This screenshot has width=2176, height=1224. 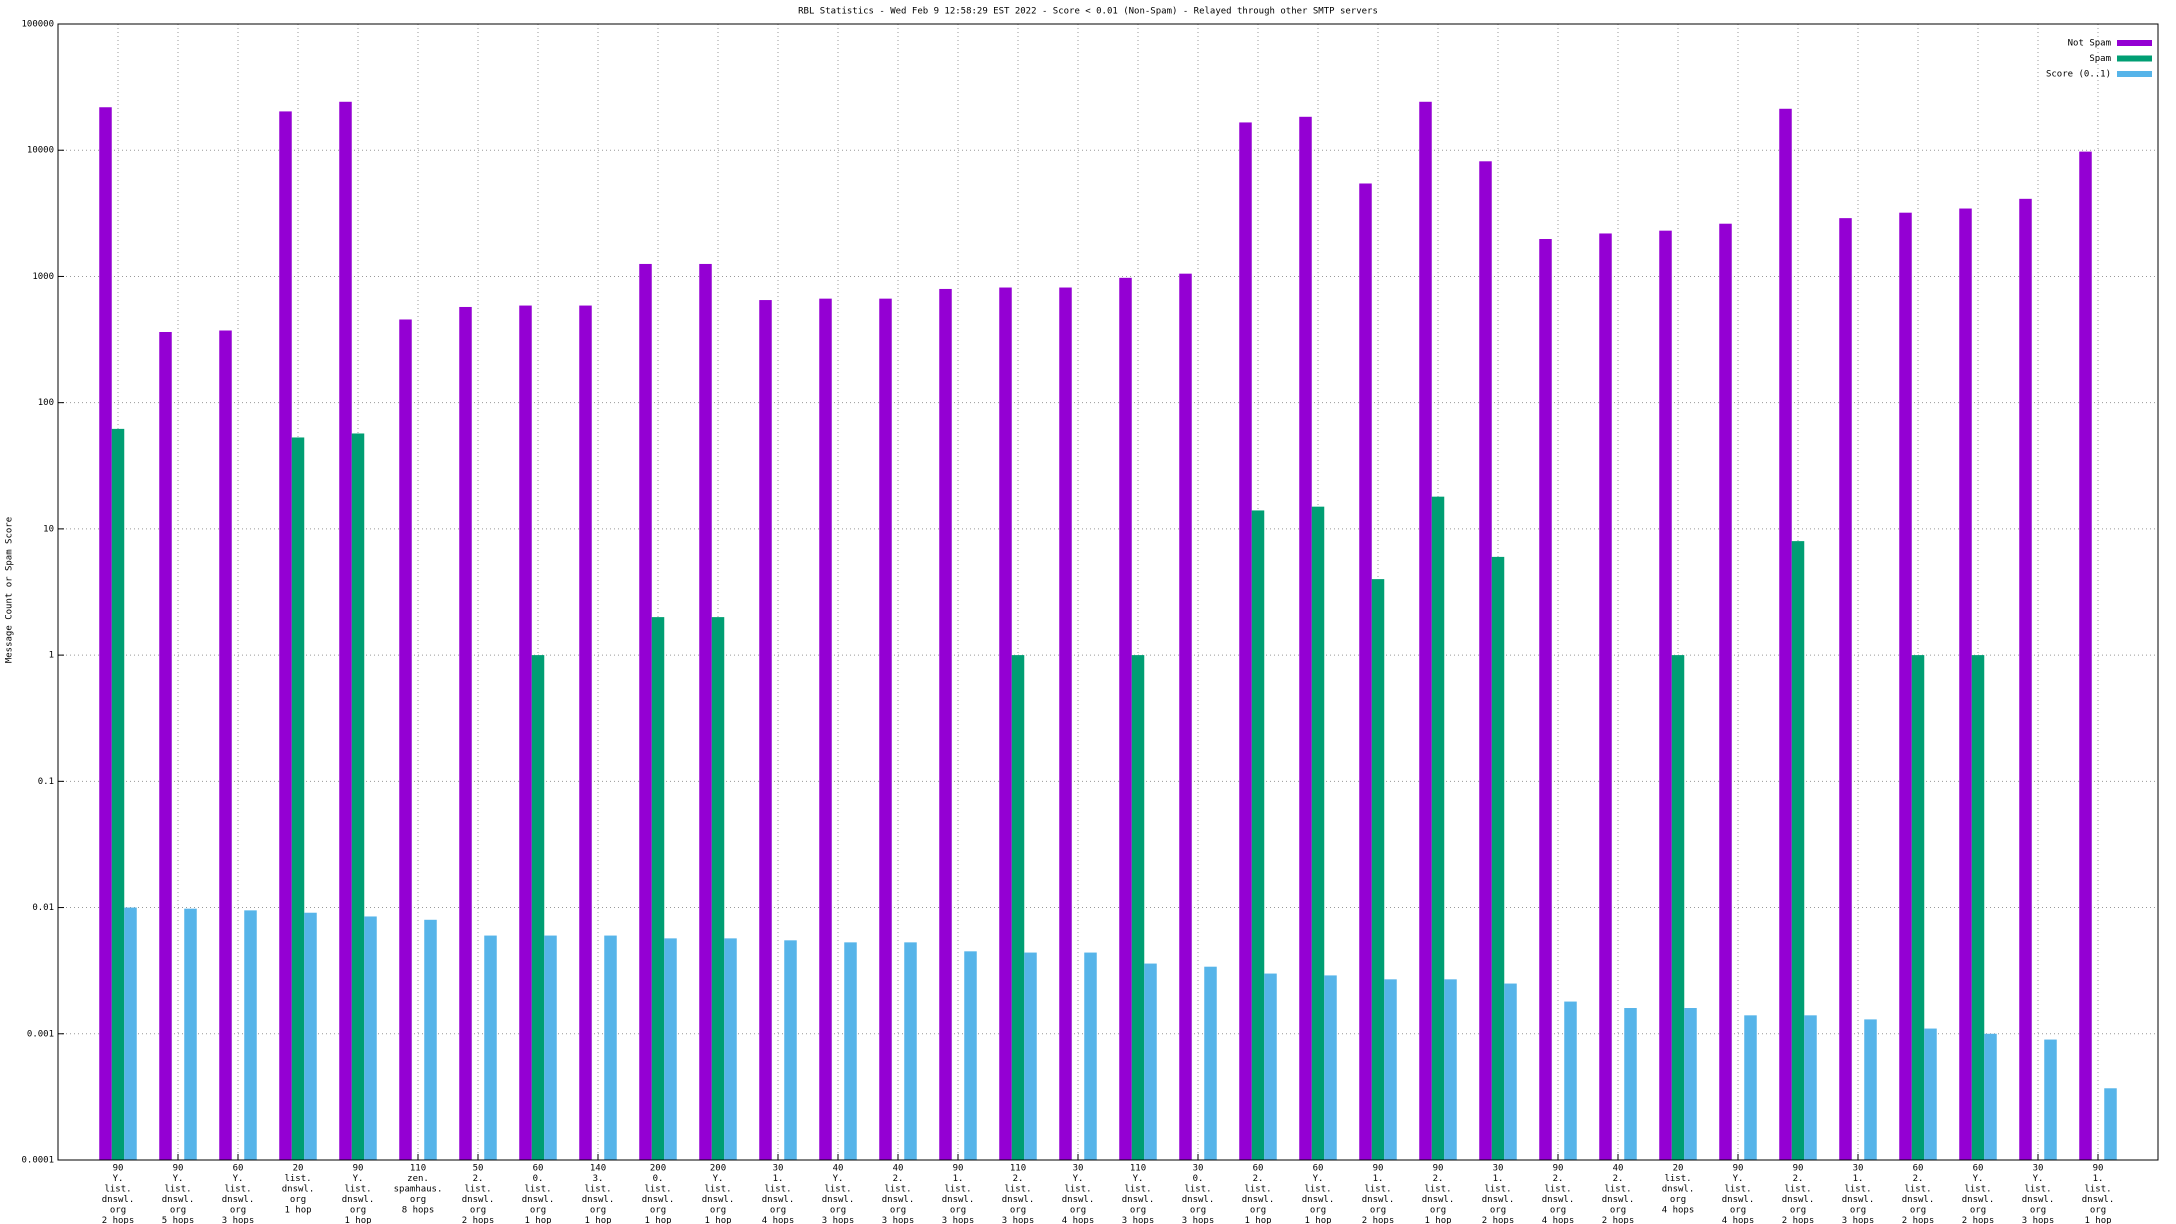 What do you see at coordinates (718, 1169) in the screenshot?
I see `x-tick-label: 200` at bounding box center [718, 1169].